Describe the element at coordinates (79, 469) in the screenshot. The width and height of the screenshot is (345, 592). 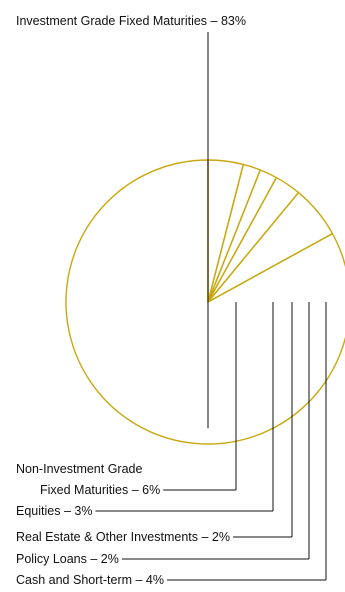
I see `slice-label: Non-Investment Grade` at that location.